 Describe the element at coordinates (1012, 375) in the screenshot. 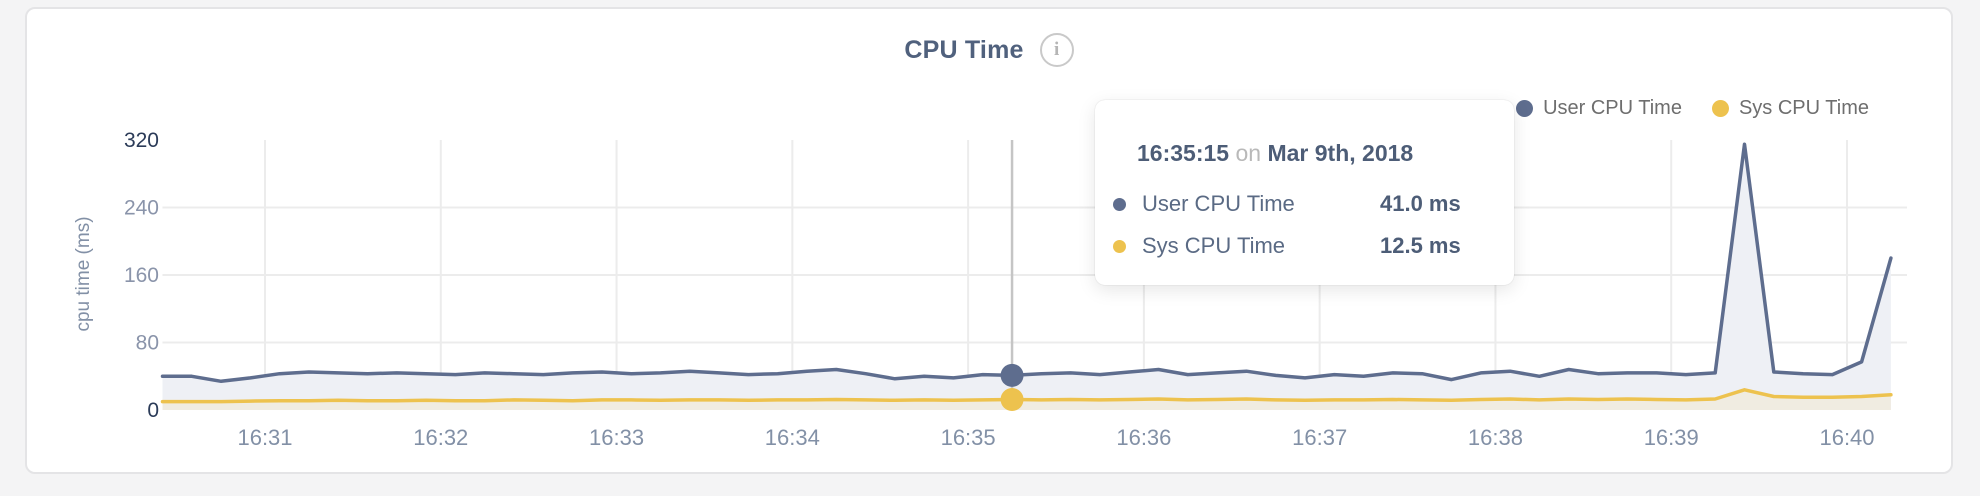

I see `user-highlight-marker` at that location.